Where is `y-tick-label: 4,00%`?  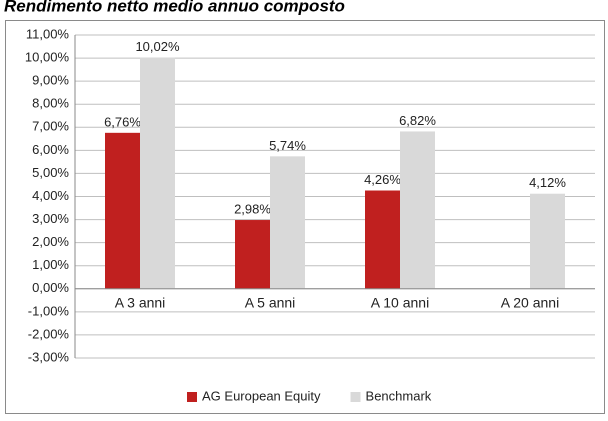 y-tick-label: 4,00% is located at coordinates (50, 195).